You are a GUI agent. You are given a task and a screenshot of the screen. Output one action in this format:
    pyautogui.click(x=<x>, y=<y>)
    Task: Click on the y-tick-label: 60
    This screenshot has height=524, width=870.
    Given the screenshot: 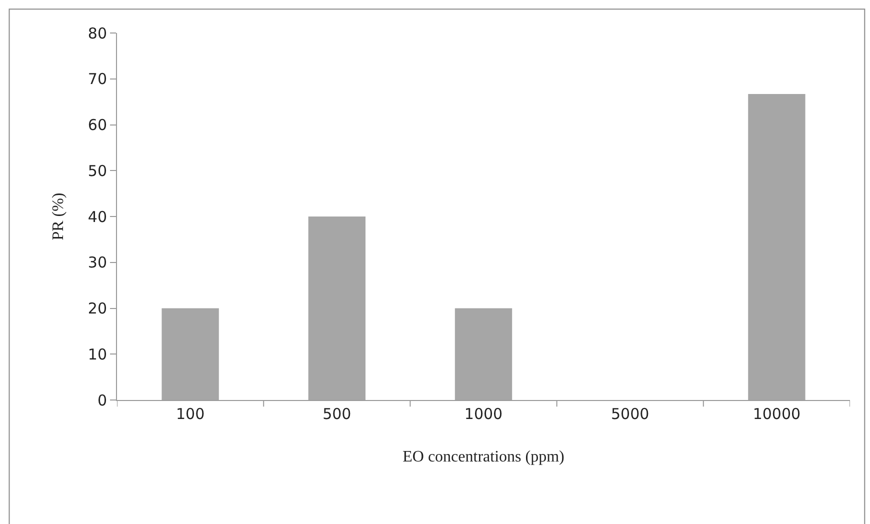 What is the action you would take?
    pyautogui.click(x=97, y=125)
    